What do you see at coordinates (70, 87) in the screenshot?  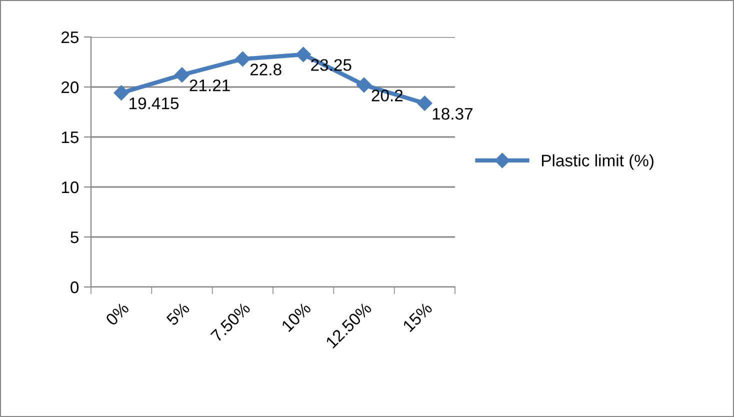 I see `y-tick-label: 20` at bounding box center [70, 87].